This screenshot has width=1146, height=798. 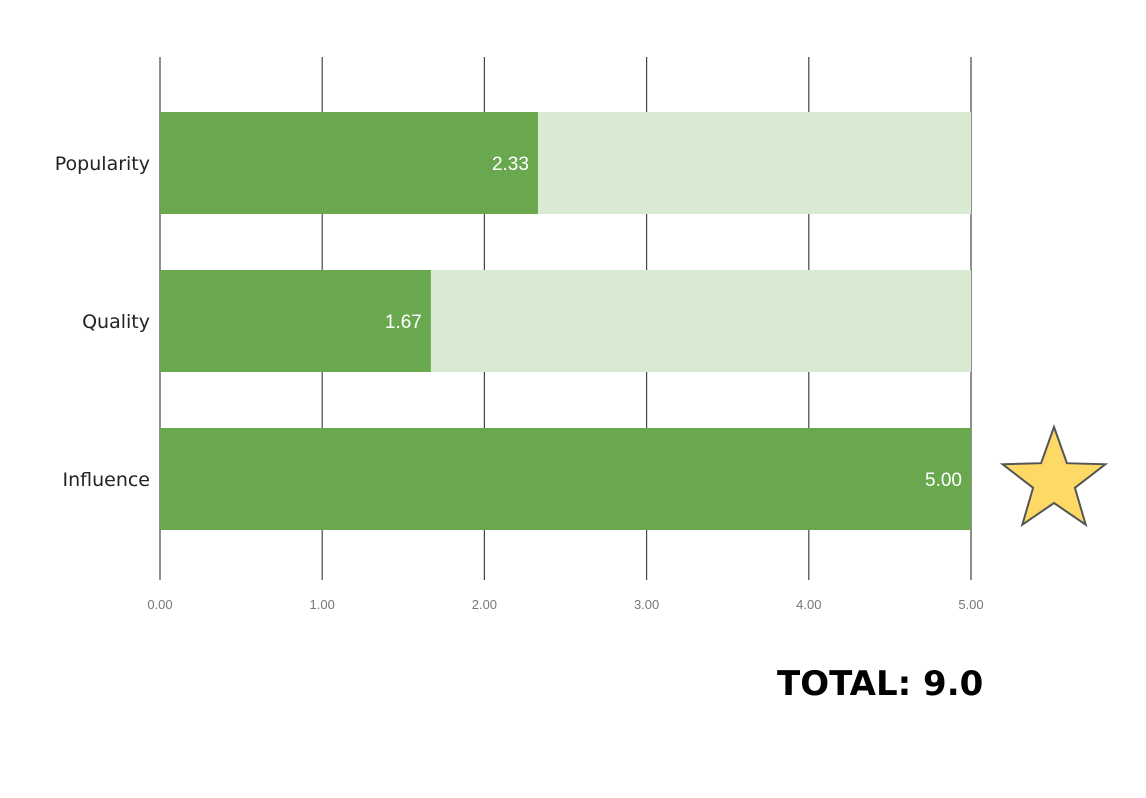 I want to click on data-label: 1.67, so click(x=403, y=322).